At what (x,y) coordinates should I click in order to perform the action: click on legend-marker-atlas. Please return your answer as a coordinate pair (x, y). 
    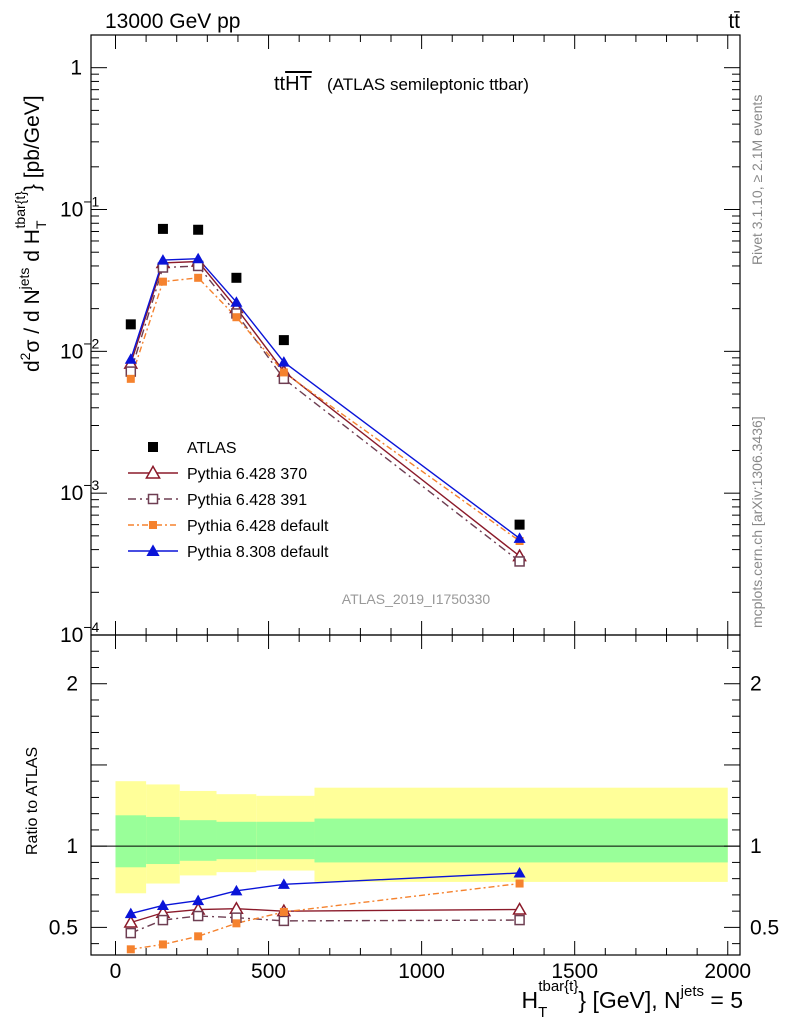
    Looking at the image, I should click on (153, 447).